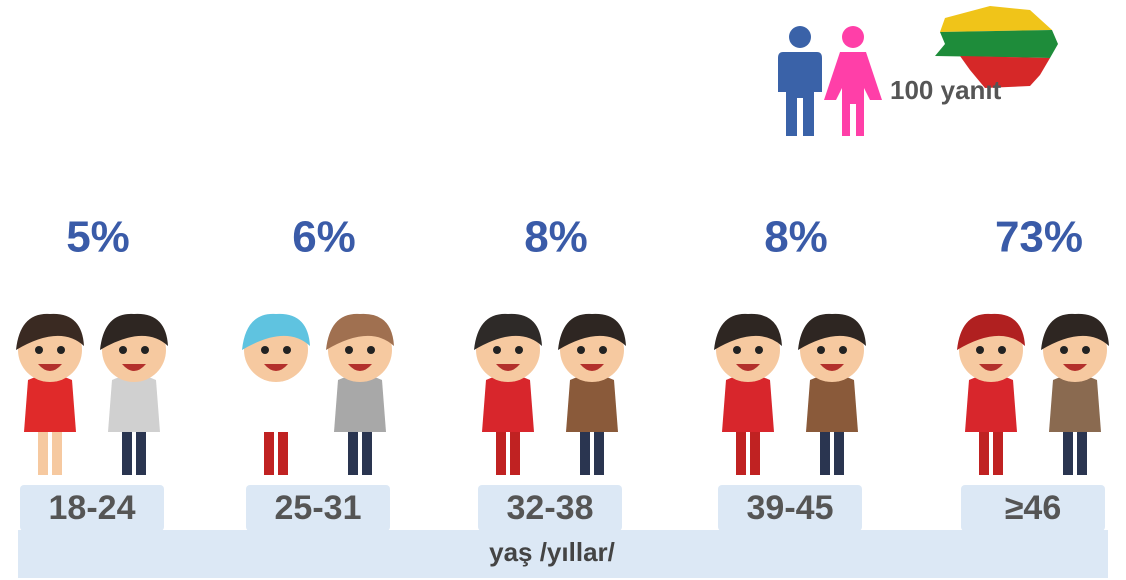 The image size is (1126, 580). I want to click on x-tick-label: 32-38, so click(550, 508).